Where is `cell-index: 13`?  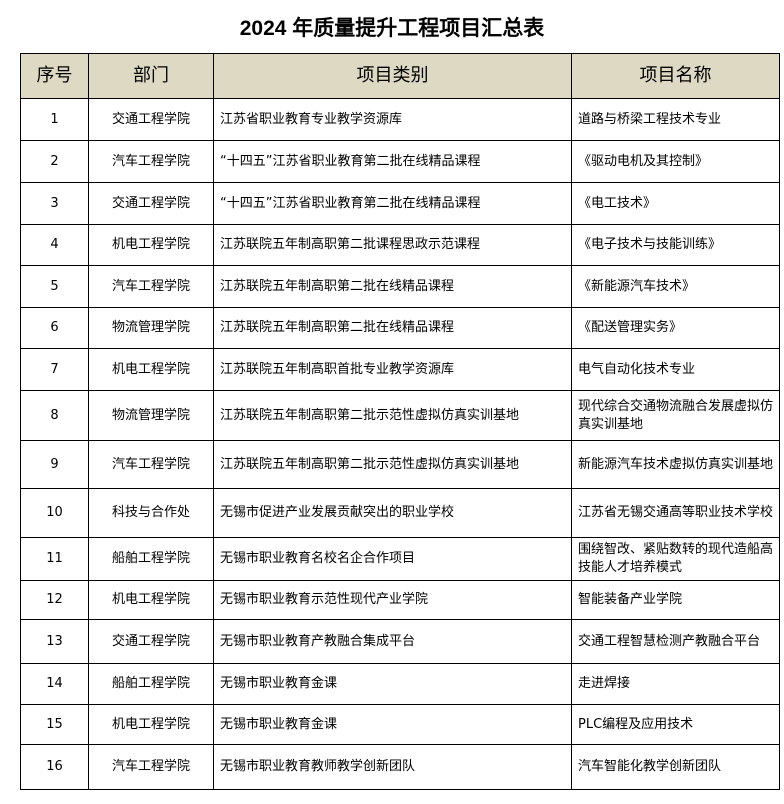
cell-index: 13 is located at coordinates (54, 641).